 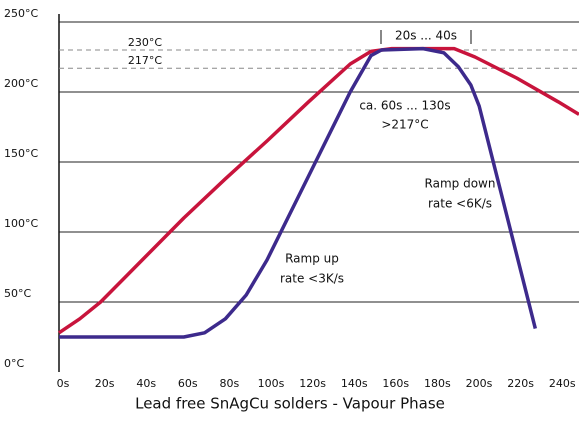 I want to click on x-tick-label: 40s, so click(x=146, y=383).